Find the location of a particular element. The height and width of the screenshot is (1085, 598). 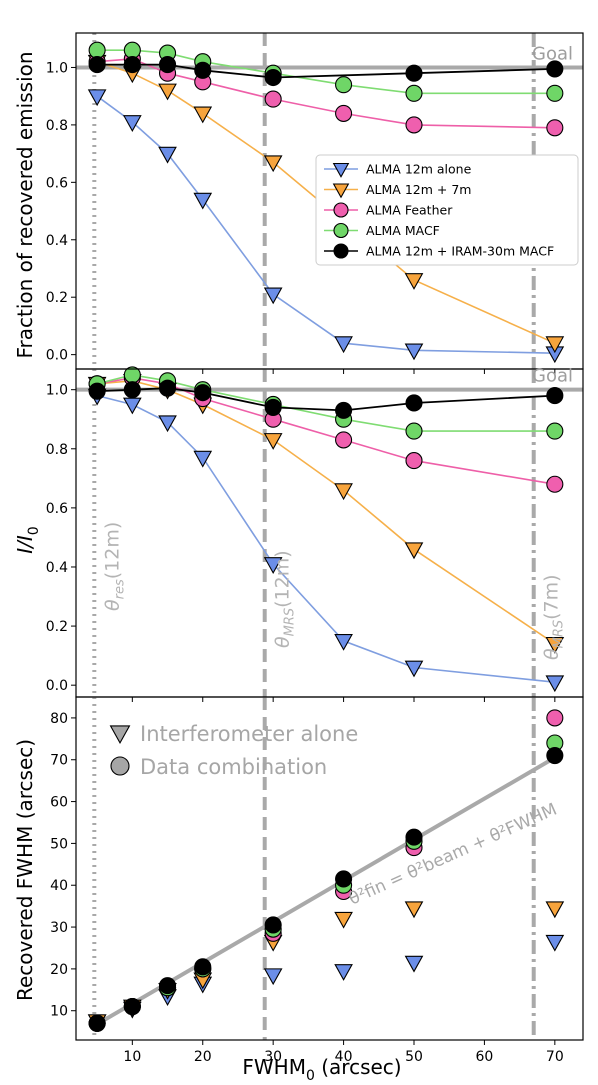

y-tick-label-4-panel-1: 0.8 is located at coordinates (57, 450).